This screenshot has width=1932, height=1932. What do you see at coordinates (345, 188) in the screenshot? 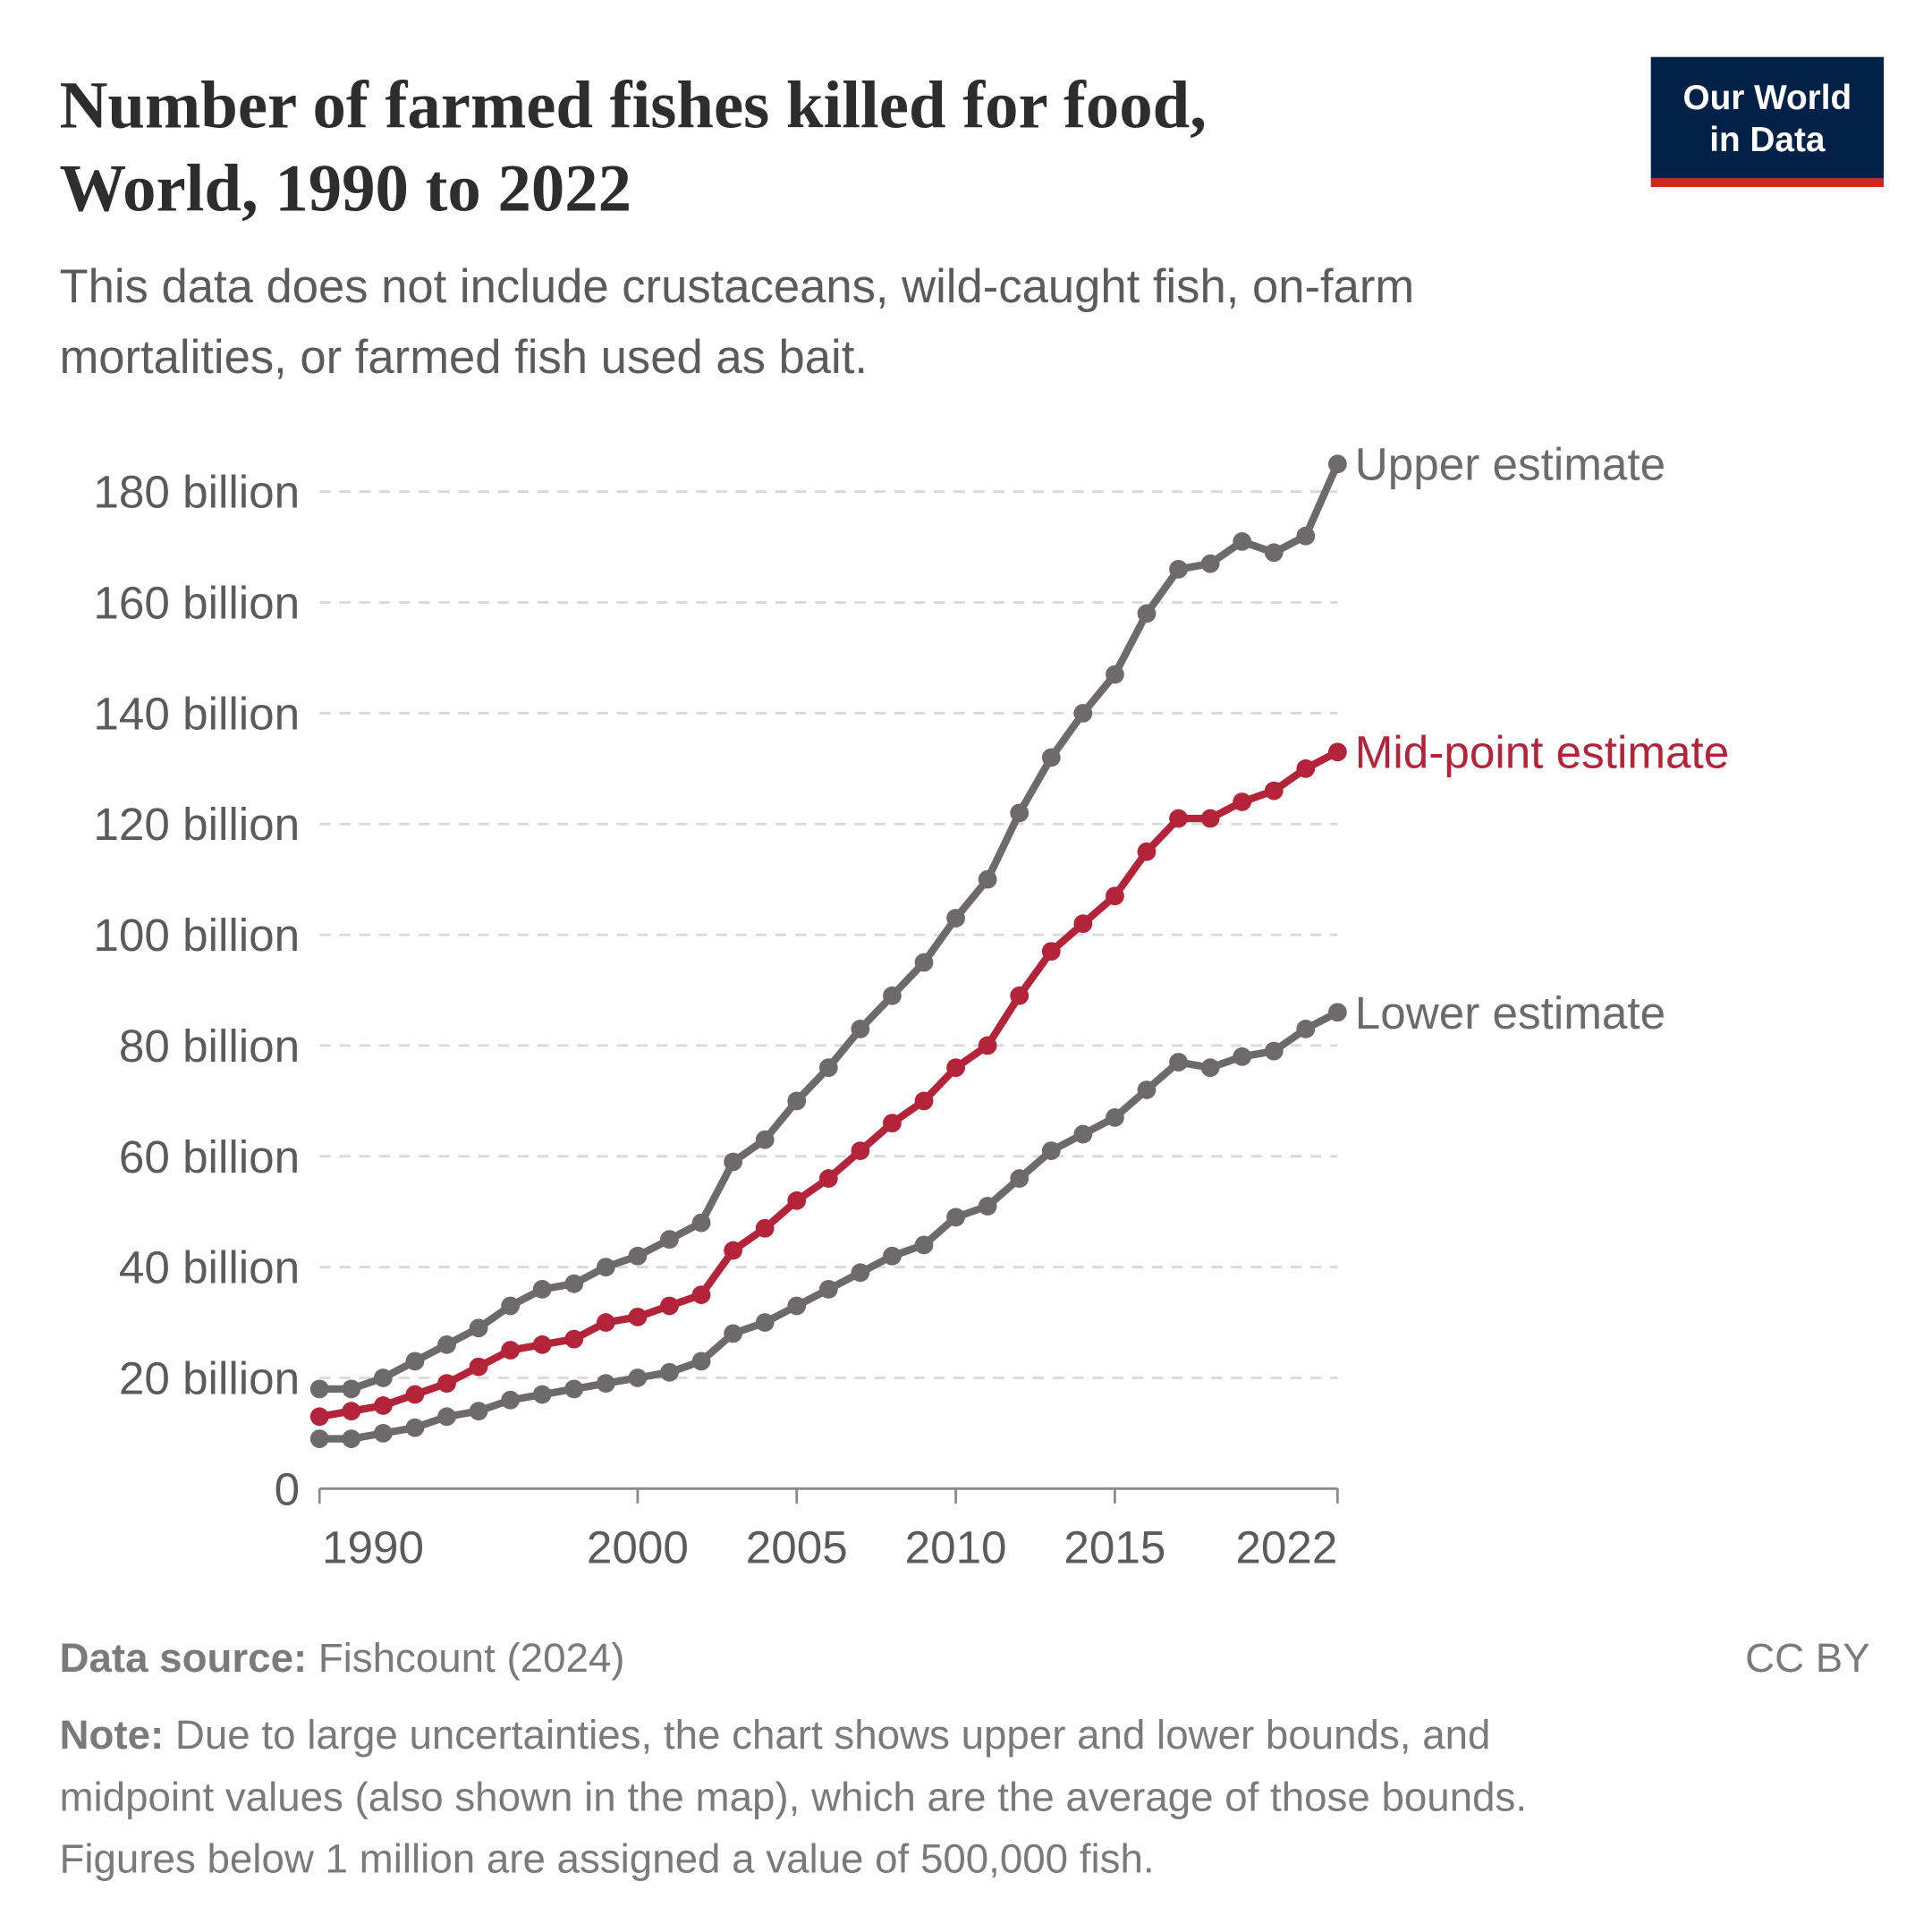
I see `chart-title: World, 1990 to 2022` at bounding box center [345, 188].